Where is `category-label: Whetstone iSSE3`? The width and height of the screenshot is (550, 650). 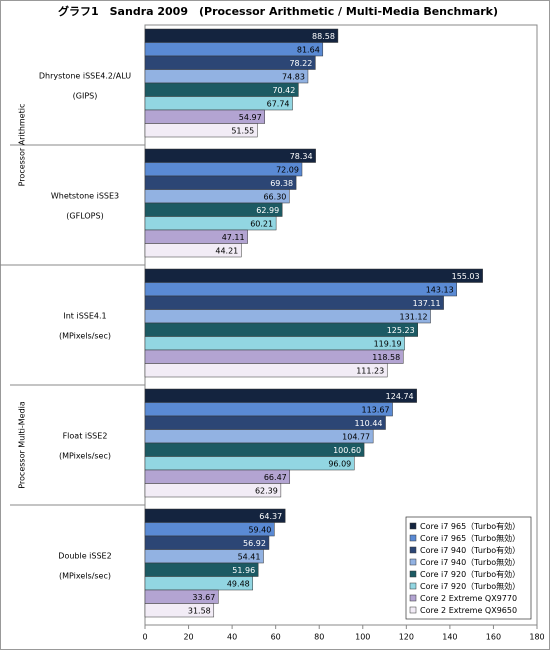 category-label: Whetstone iSSE3 is located at coordinates (85, 196).